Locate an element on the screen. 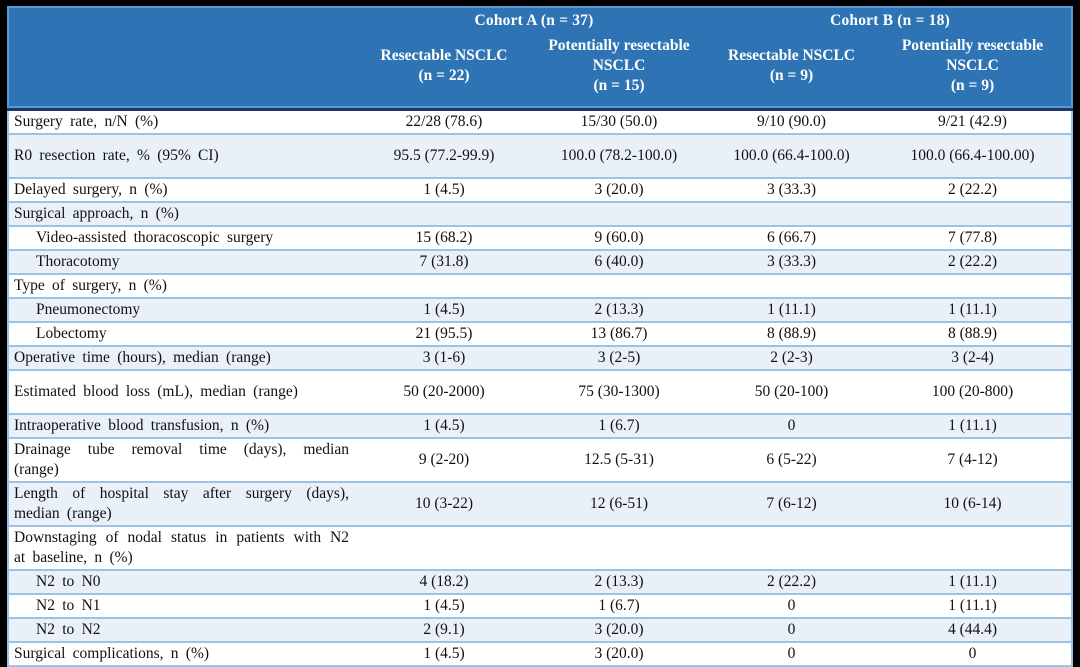 The height and width of the screenshot is (667, 1080). row-value-cohort-b-potentially-resectable: 8 (88.9) is located at coordinates (972, 334).